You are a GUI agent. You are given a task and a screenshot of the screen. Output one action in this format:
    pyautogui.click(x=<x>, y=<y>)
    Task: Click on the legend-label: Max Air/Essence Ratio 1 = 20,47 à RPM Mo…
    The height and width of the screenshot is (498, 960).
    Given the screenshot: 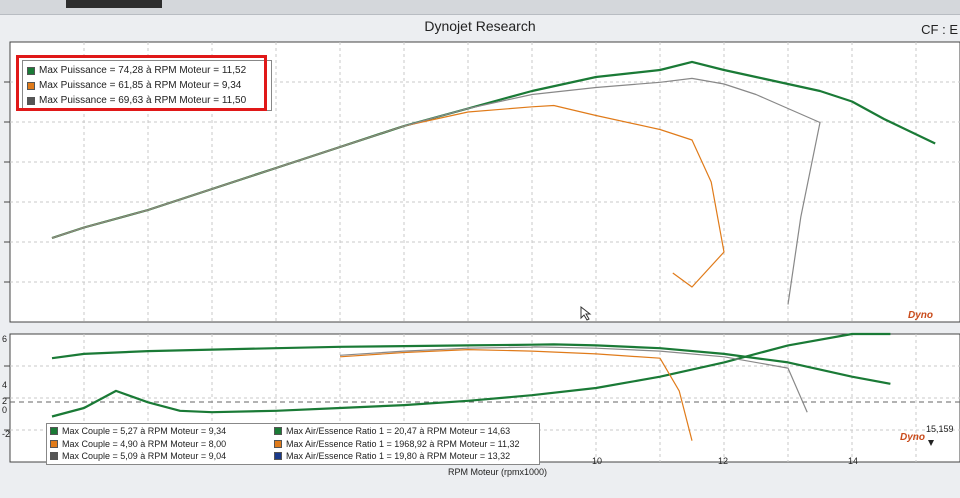 What is the action you would take?
    pyautogui.click(x=398, y=431)
    